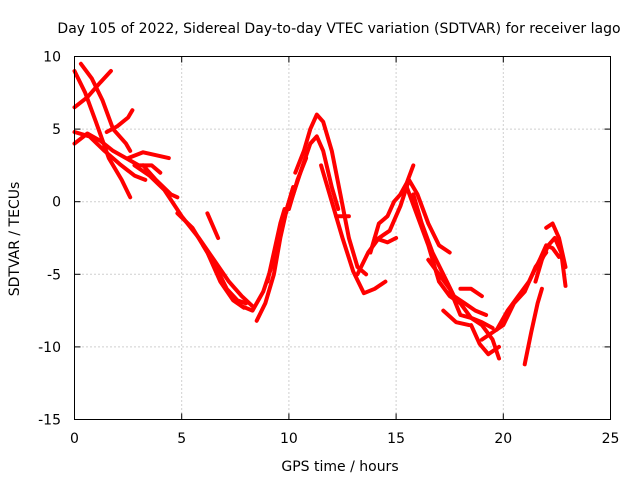 The image size is (640, 480). I want to click on x-tick-label: 0, so click(74, 439).